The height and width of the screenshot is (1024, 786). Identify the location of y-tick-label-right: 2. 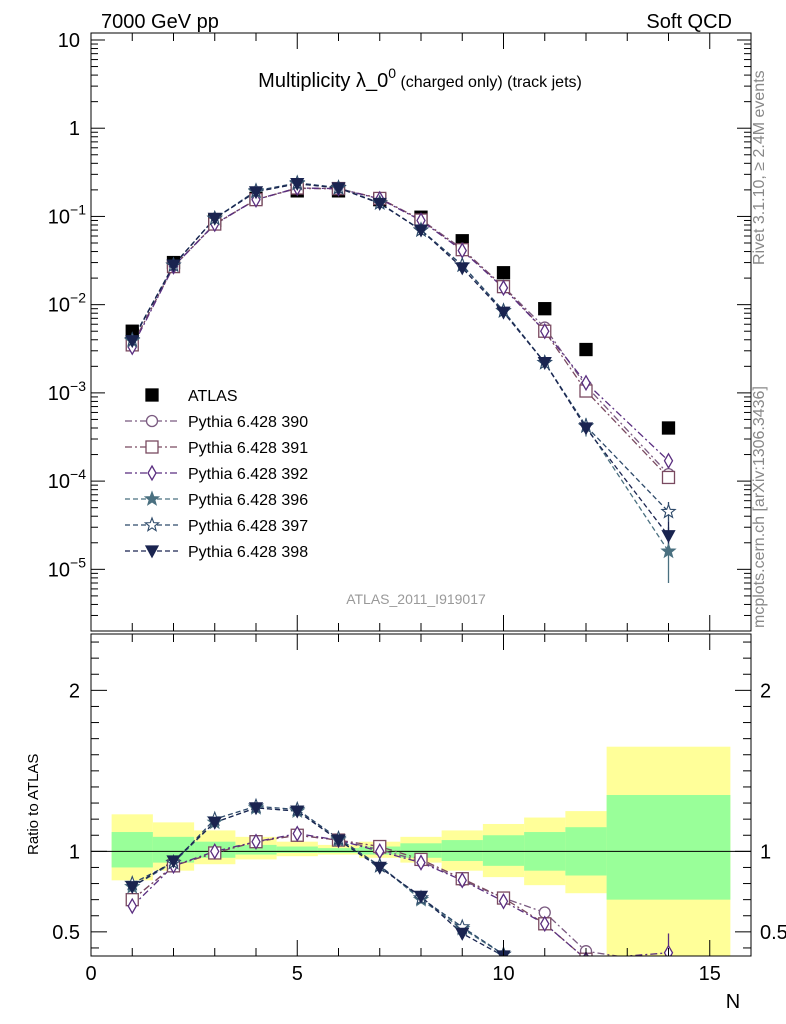
(765, 691).